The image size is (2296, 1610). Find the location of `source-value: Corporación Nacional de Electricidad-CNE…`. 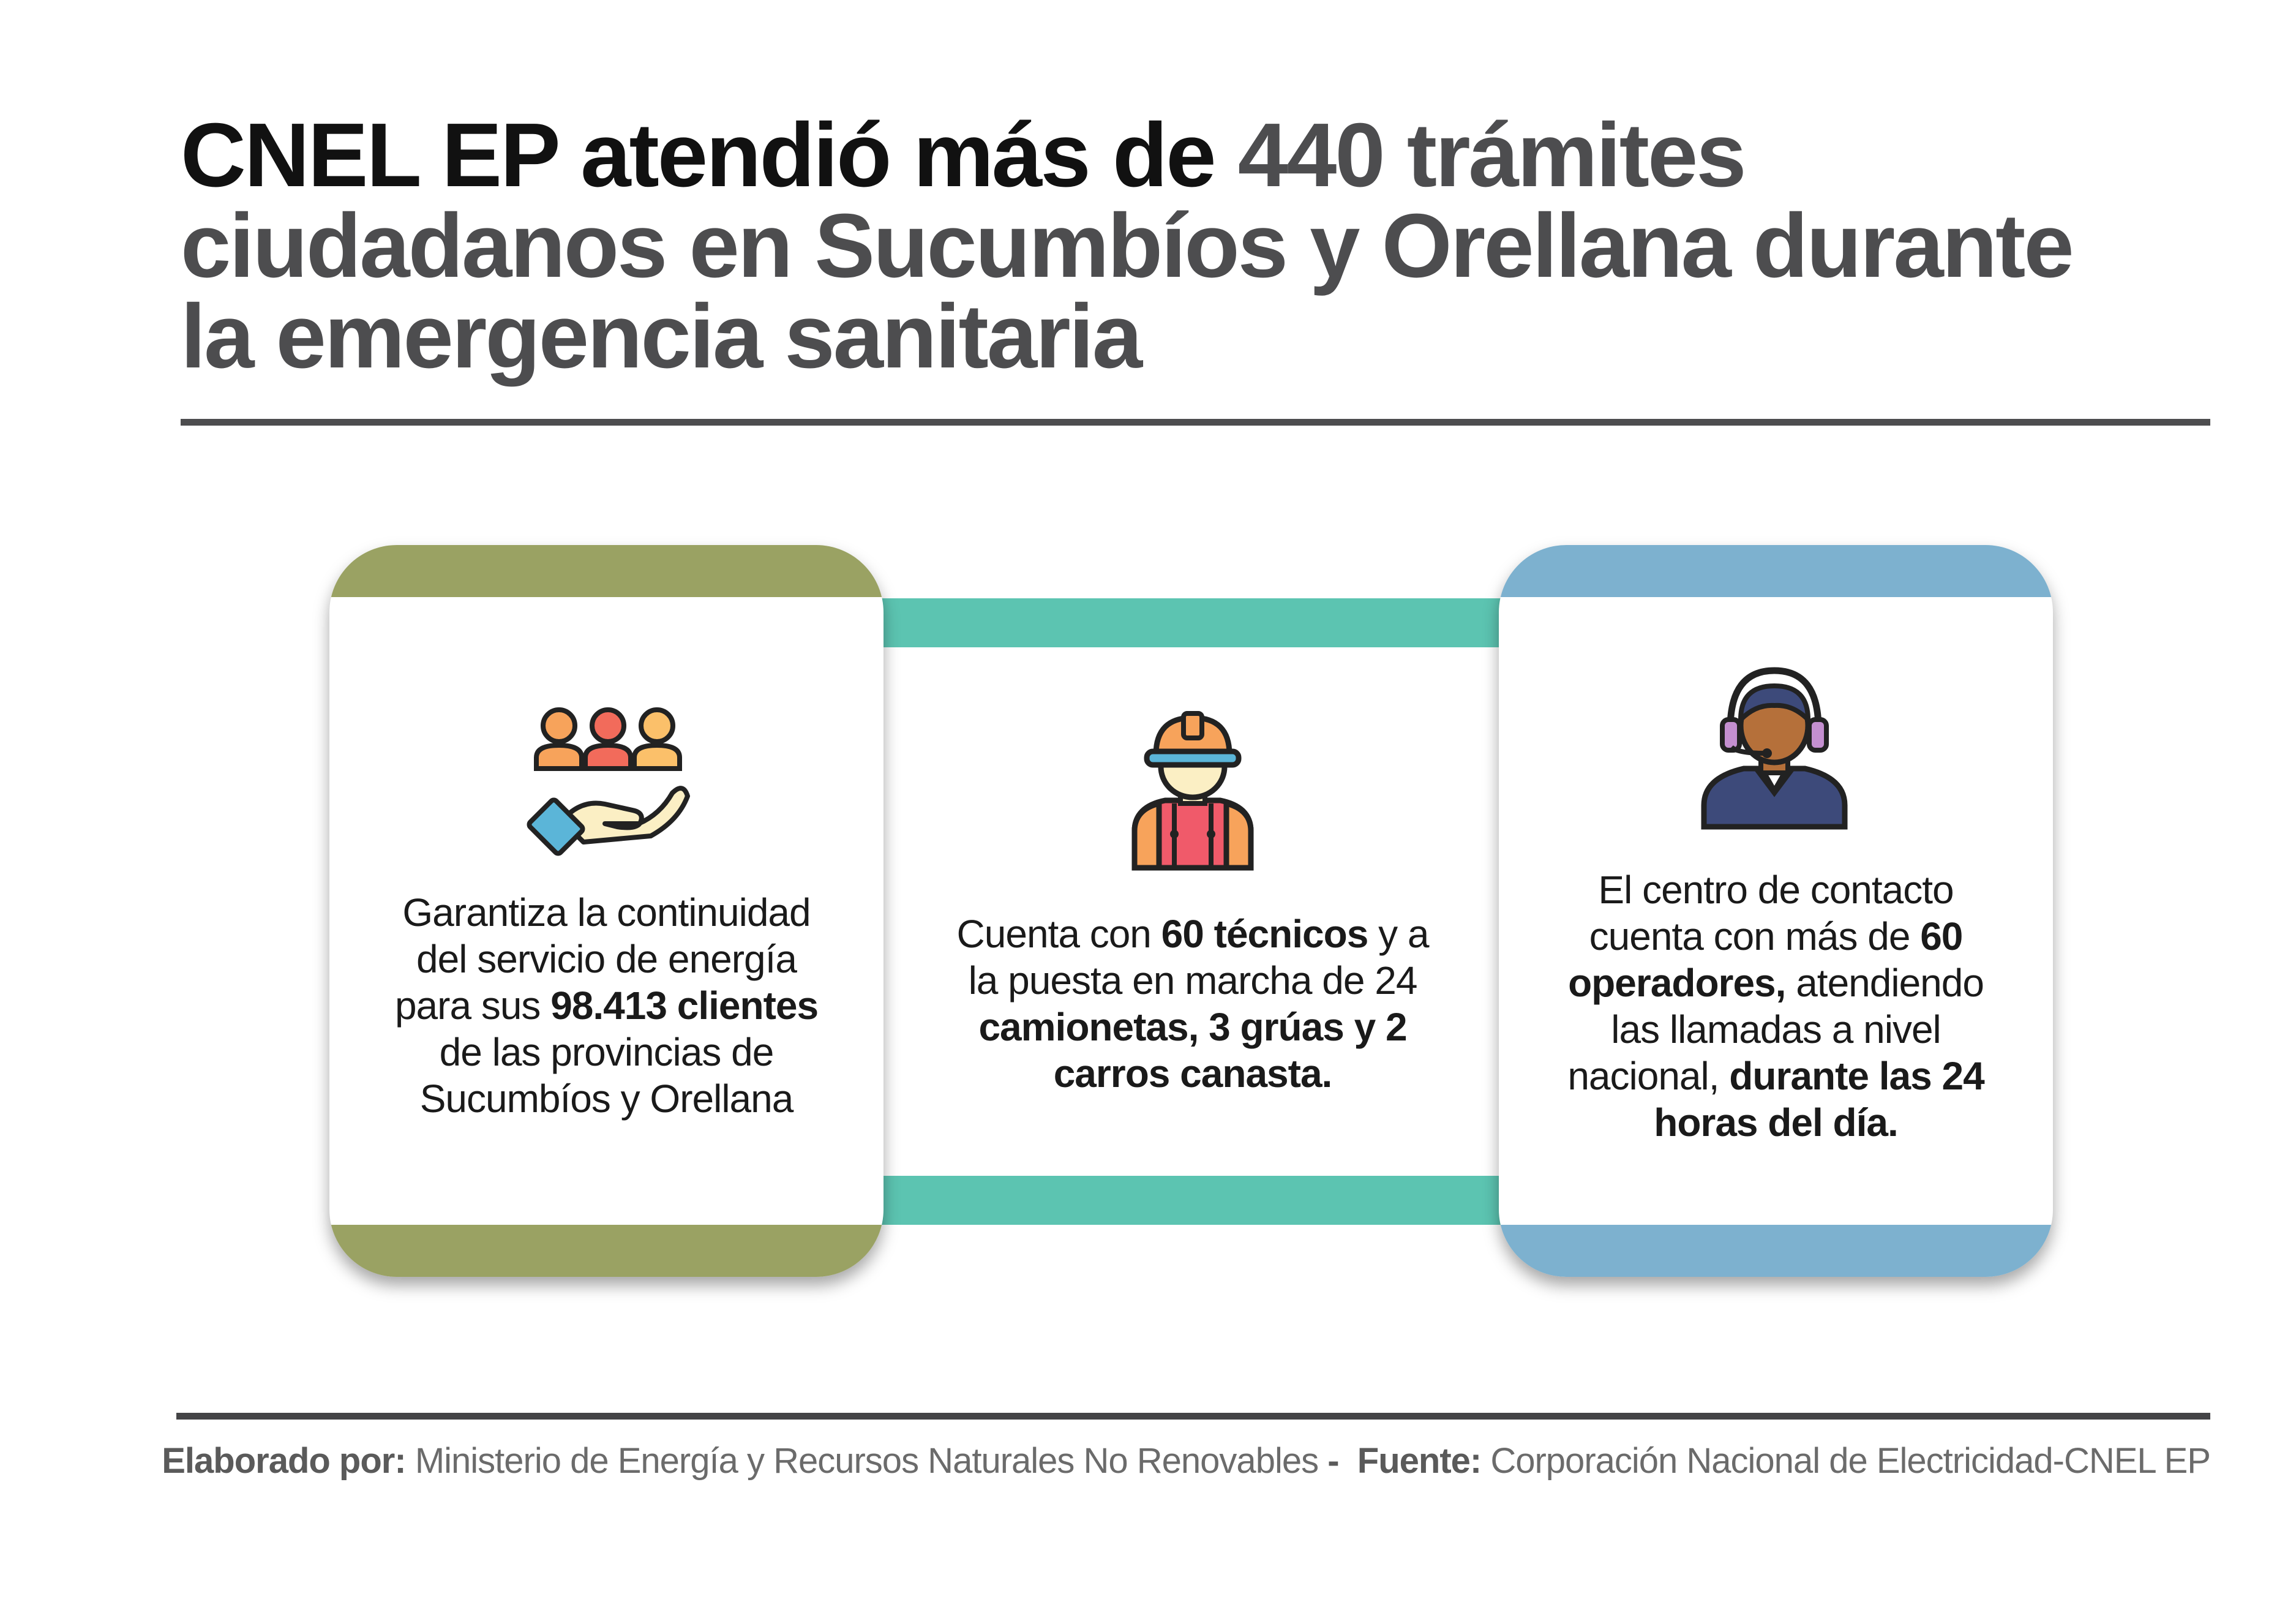

source-value: Corporación Nacional de Electricidad-CNE… is located at coordinates (1850, 1461).